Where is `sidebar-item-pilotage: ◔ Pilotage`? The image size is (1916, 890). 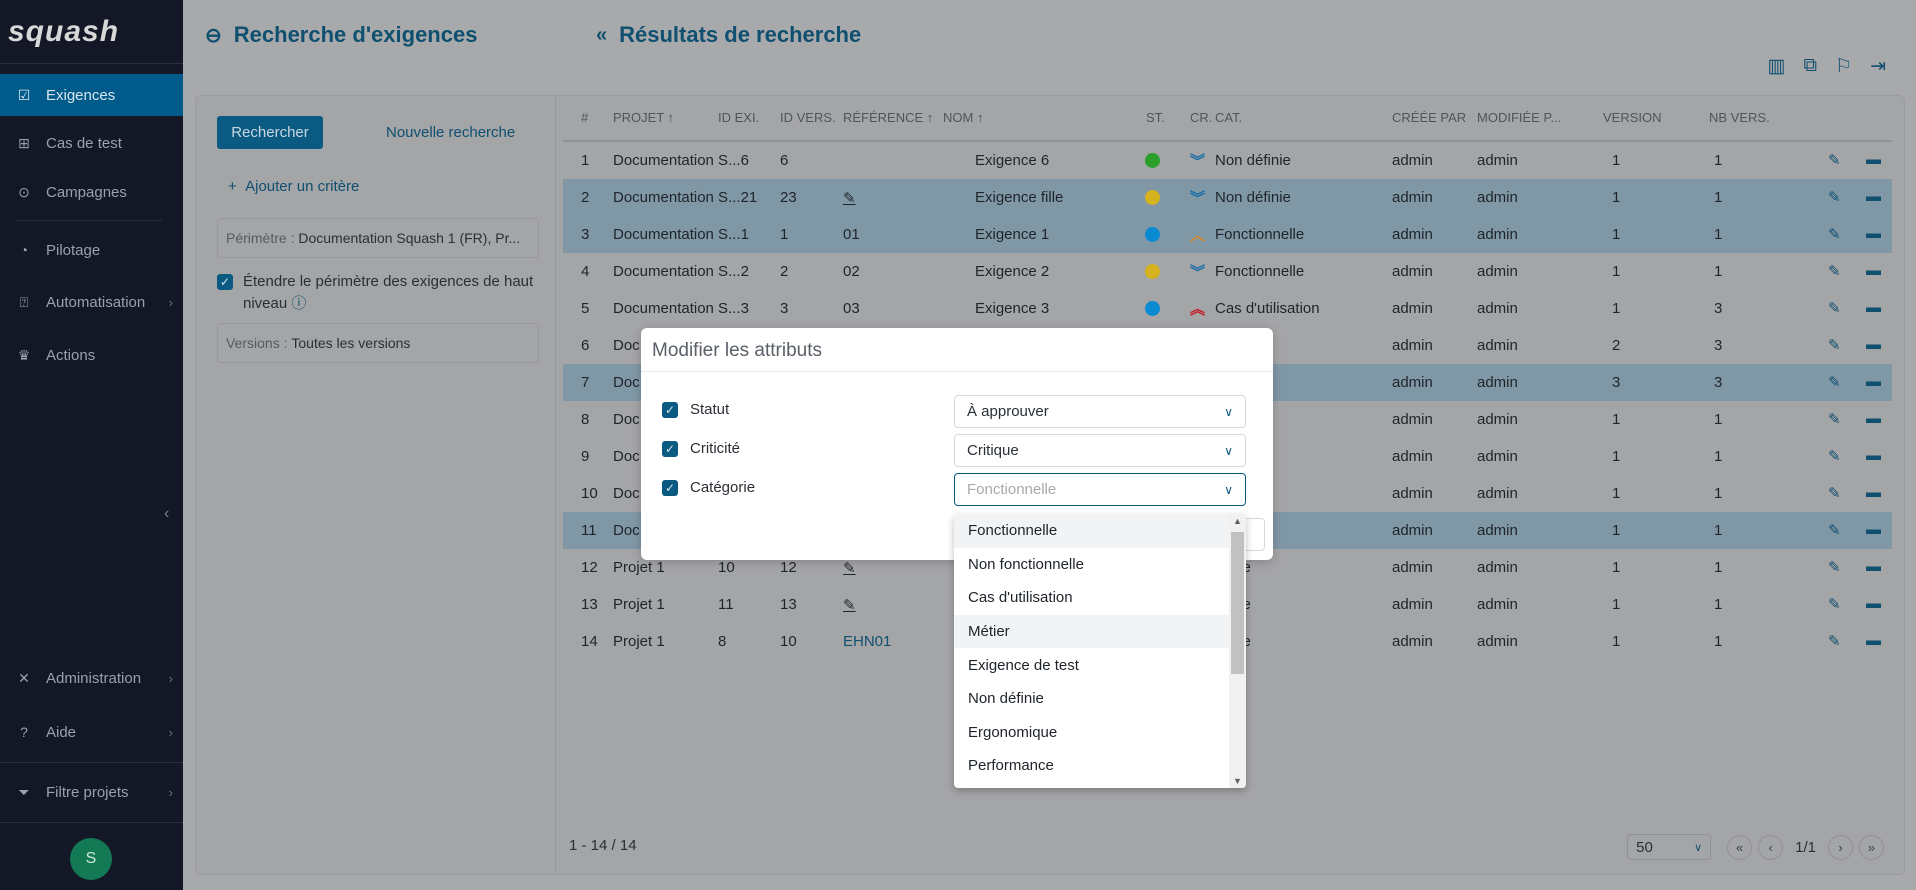 sidebar-item-pilotage: ◔ Pilotage is located at coordinates (91, 250).